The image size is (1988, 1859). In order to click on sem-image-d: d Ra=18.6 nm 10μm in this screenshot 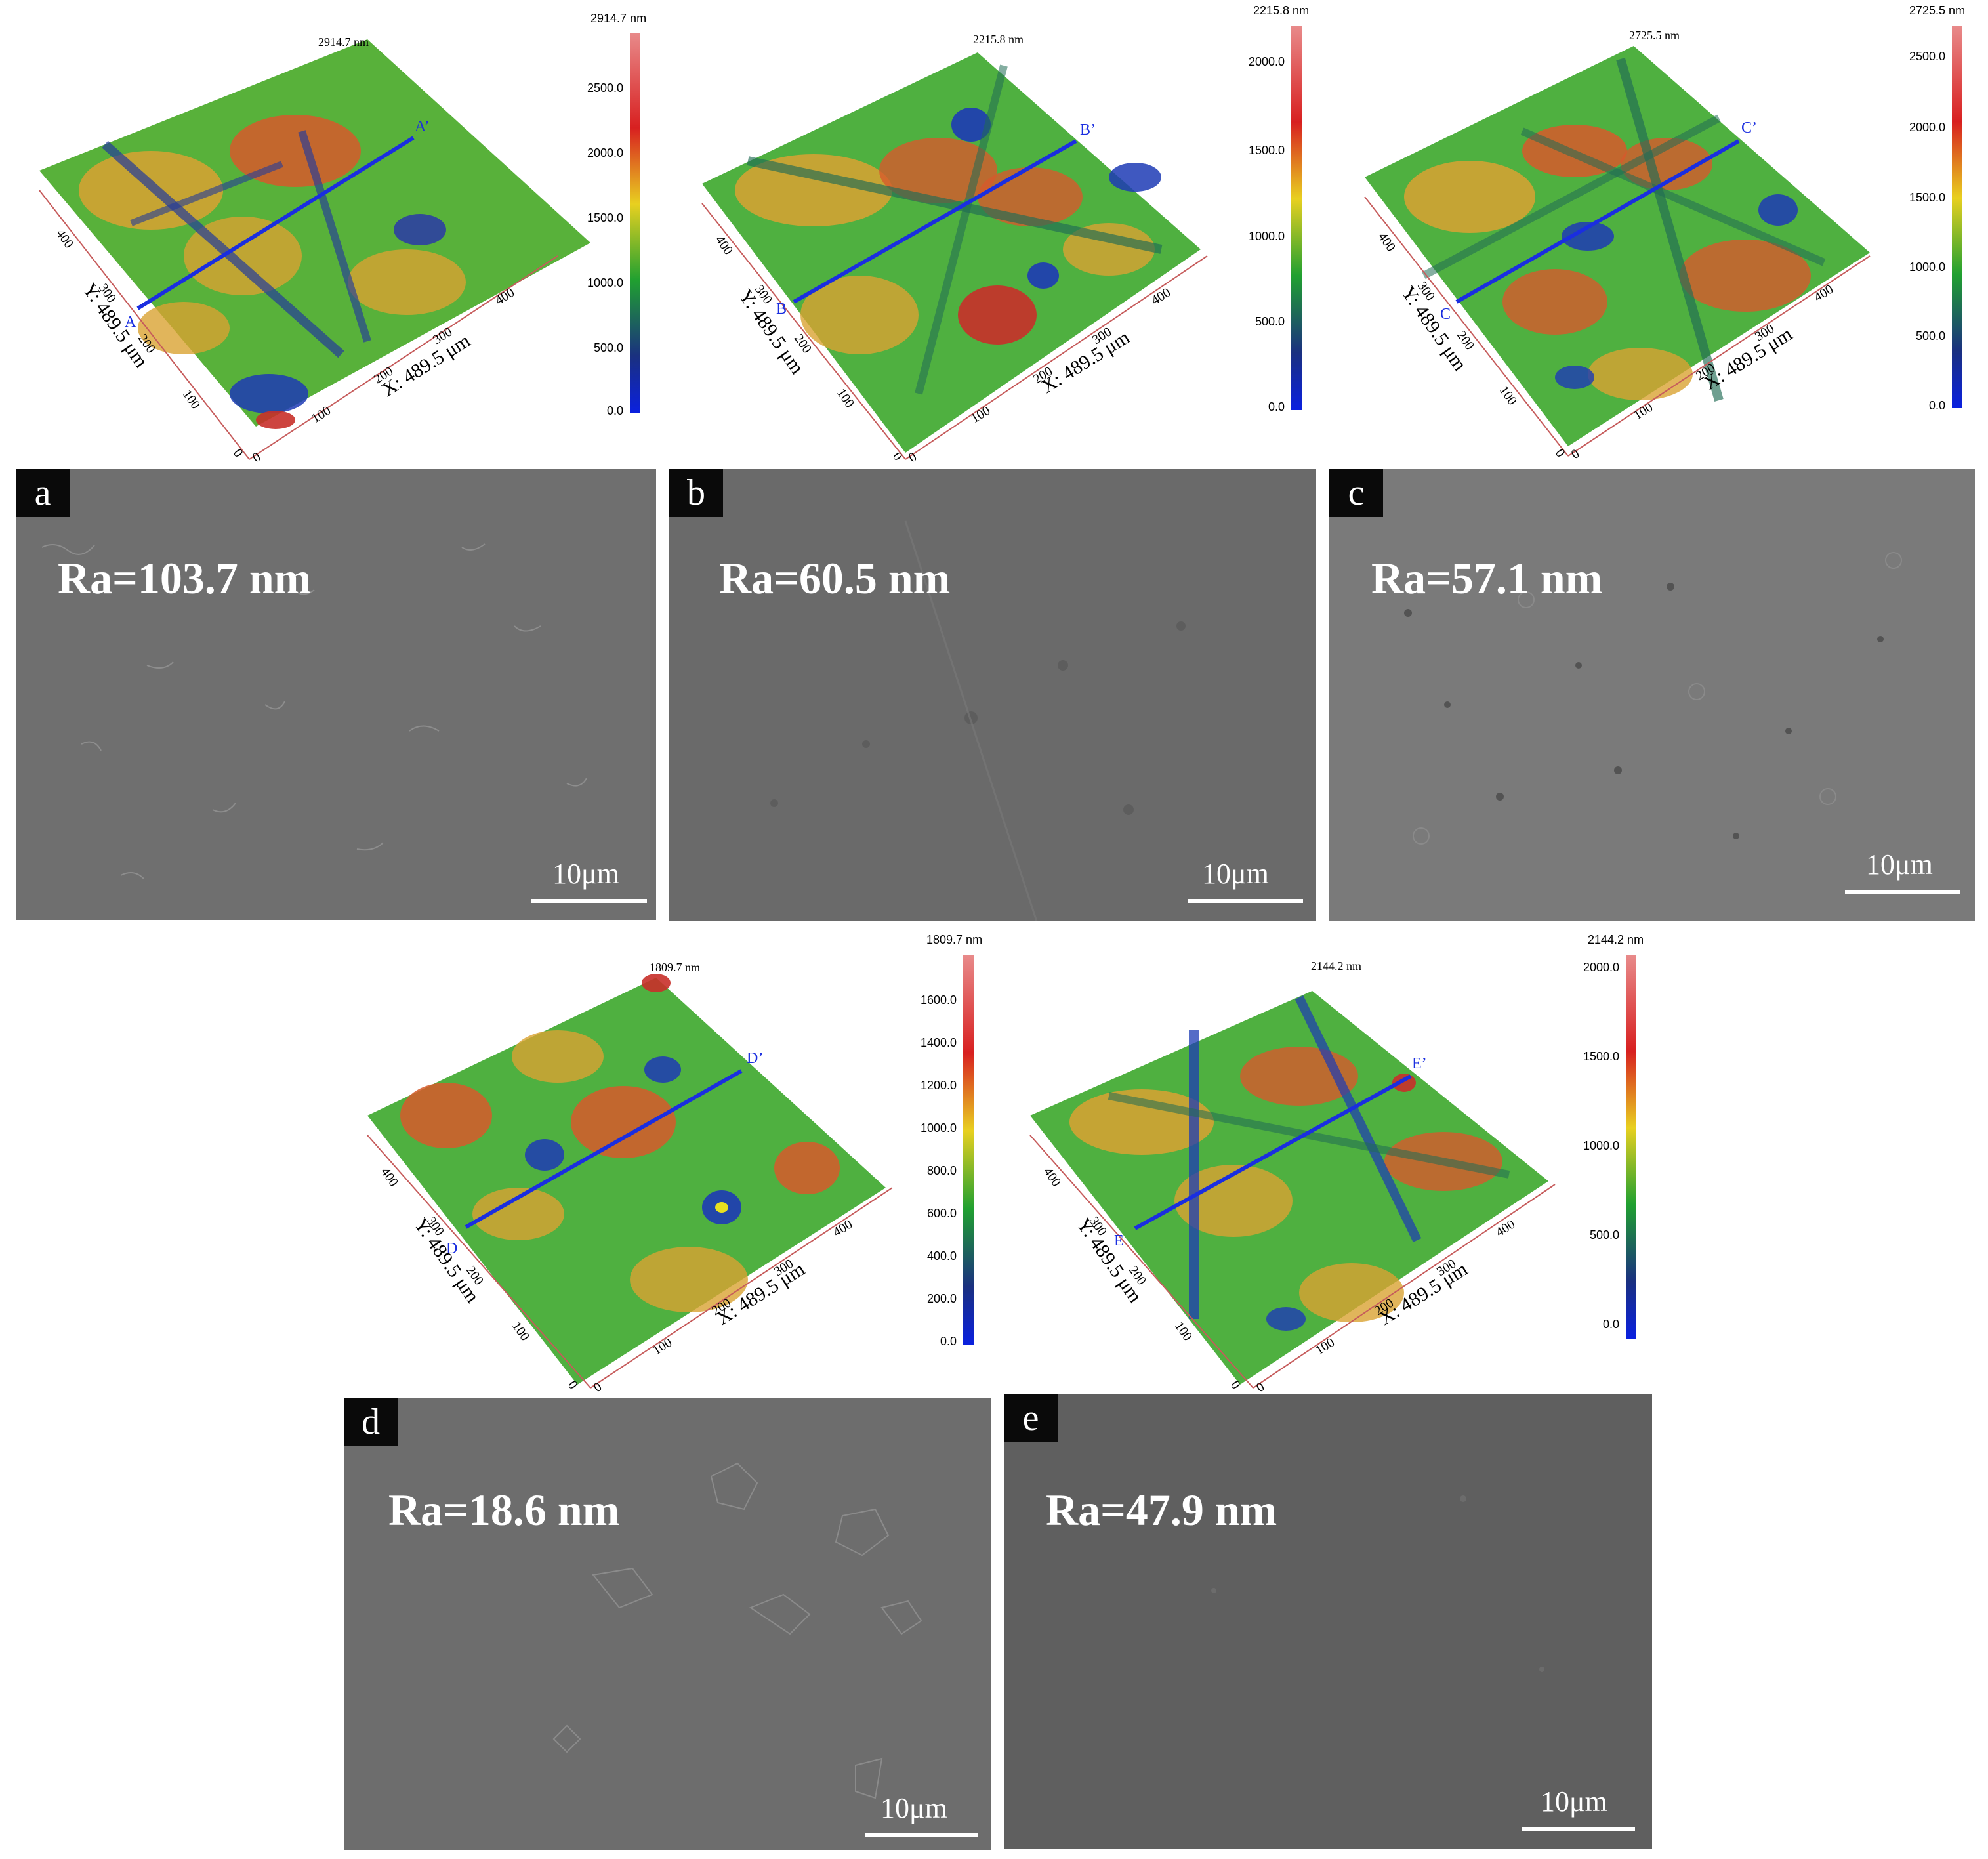, I will do `click(667, 1624)`.